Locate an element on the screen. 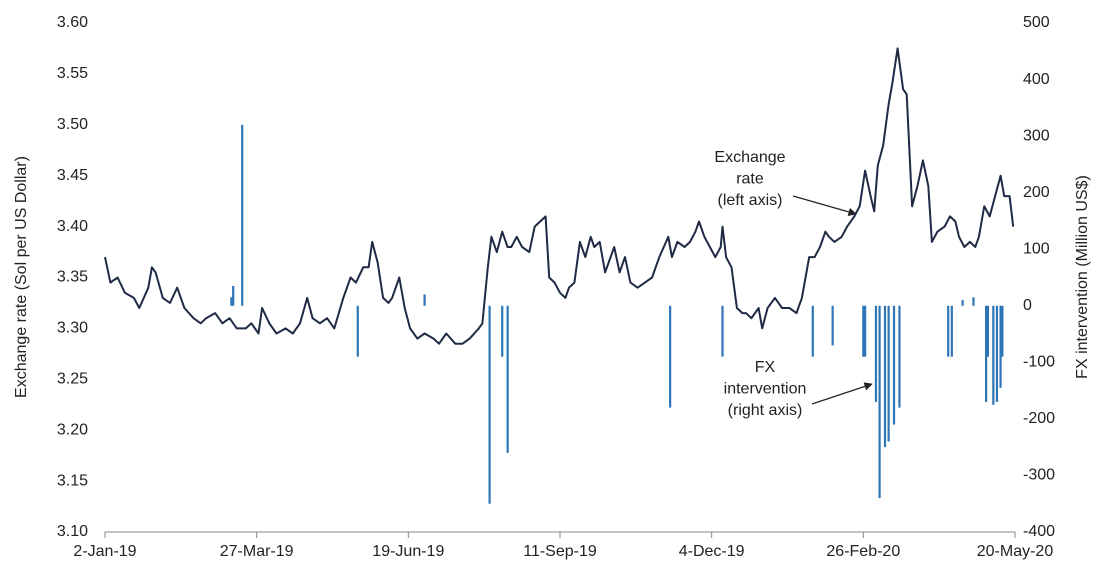 The width and height of the screenshot is (1099, 565). x-tick-label: 11-Sep-19 is located at coordinates (560, 551).